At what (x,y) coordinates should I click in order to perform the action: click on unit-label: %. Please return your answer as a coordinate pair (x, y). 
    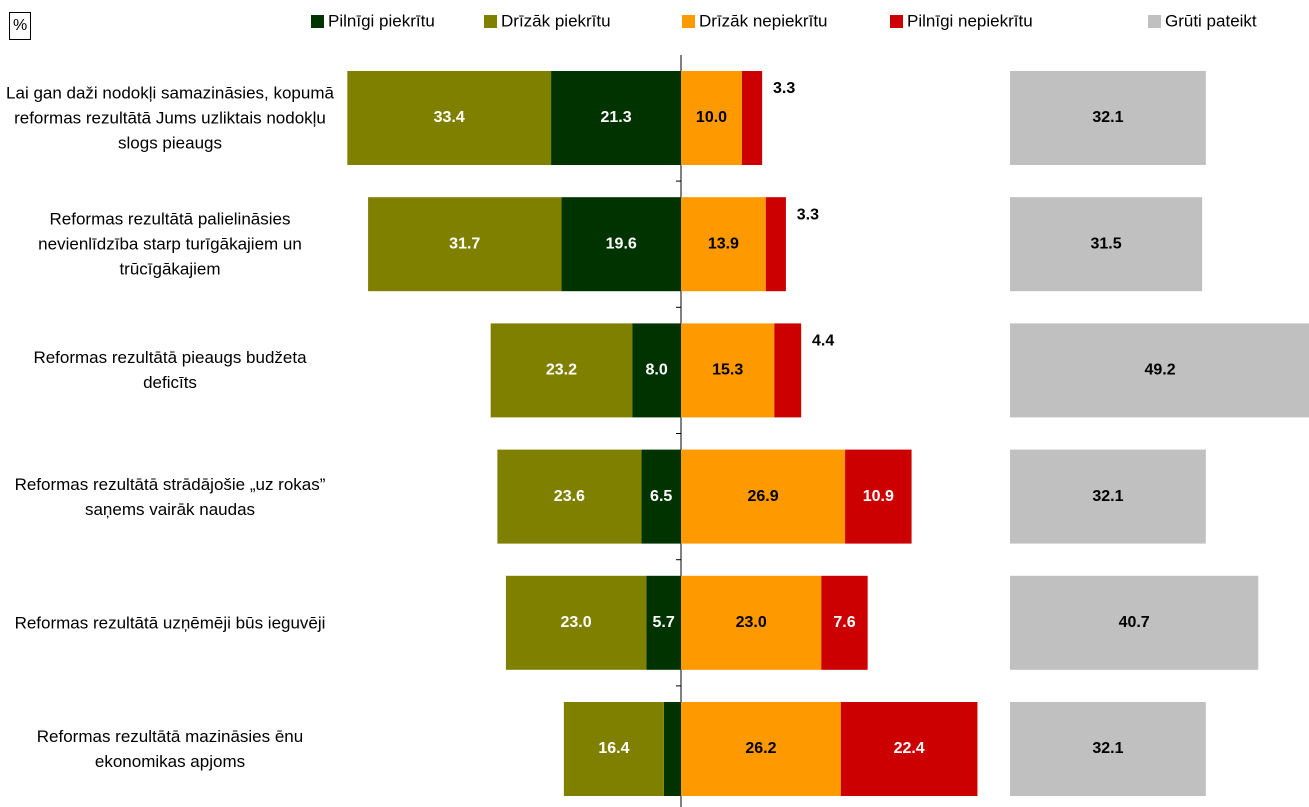
    Looking at the image, I should click on (20, 26).